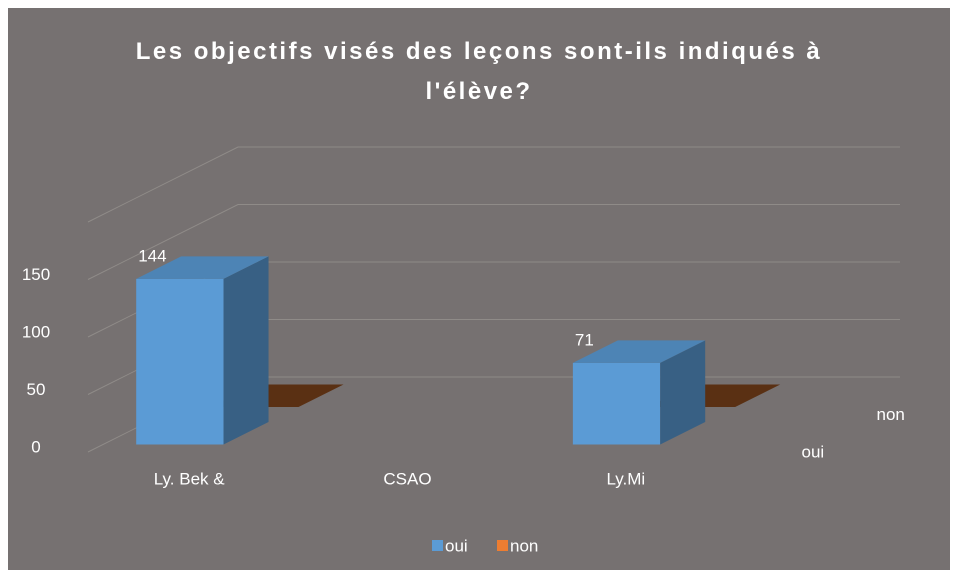 This screenshot has width=957, height=578. Describe the element at coordinates (813, 452) in the screenshot. I see `depth-axis-label: oui` at that location.